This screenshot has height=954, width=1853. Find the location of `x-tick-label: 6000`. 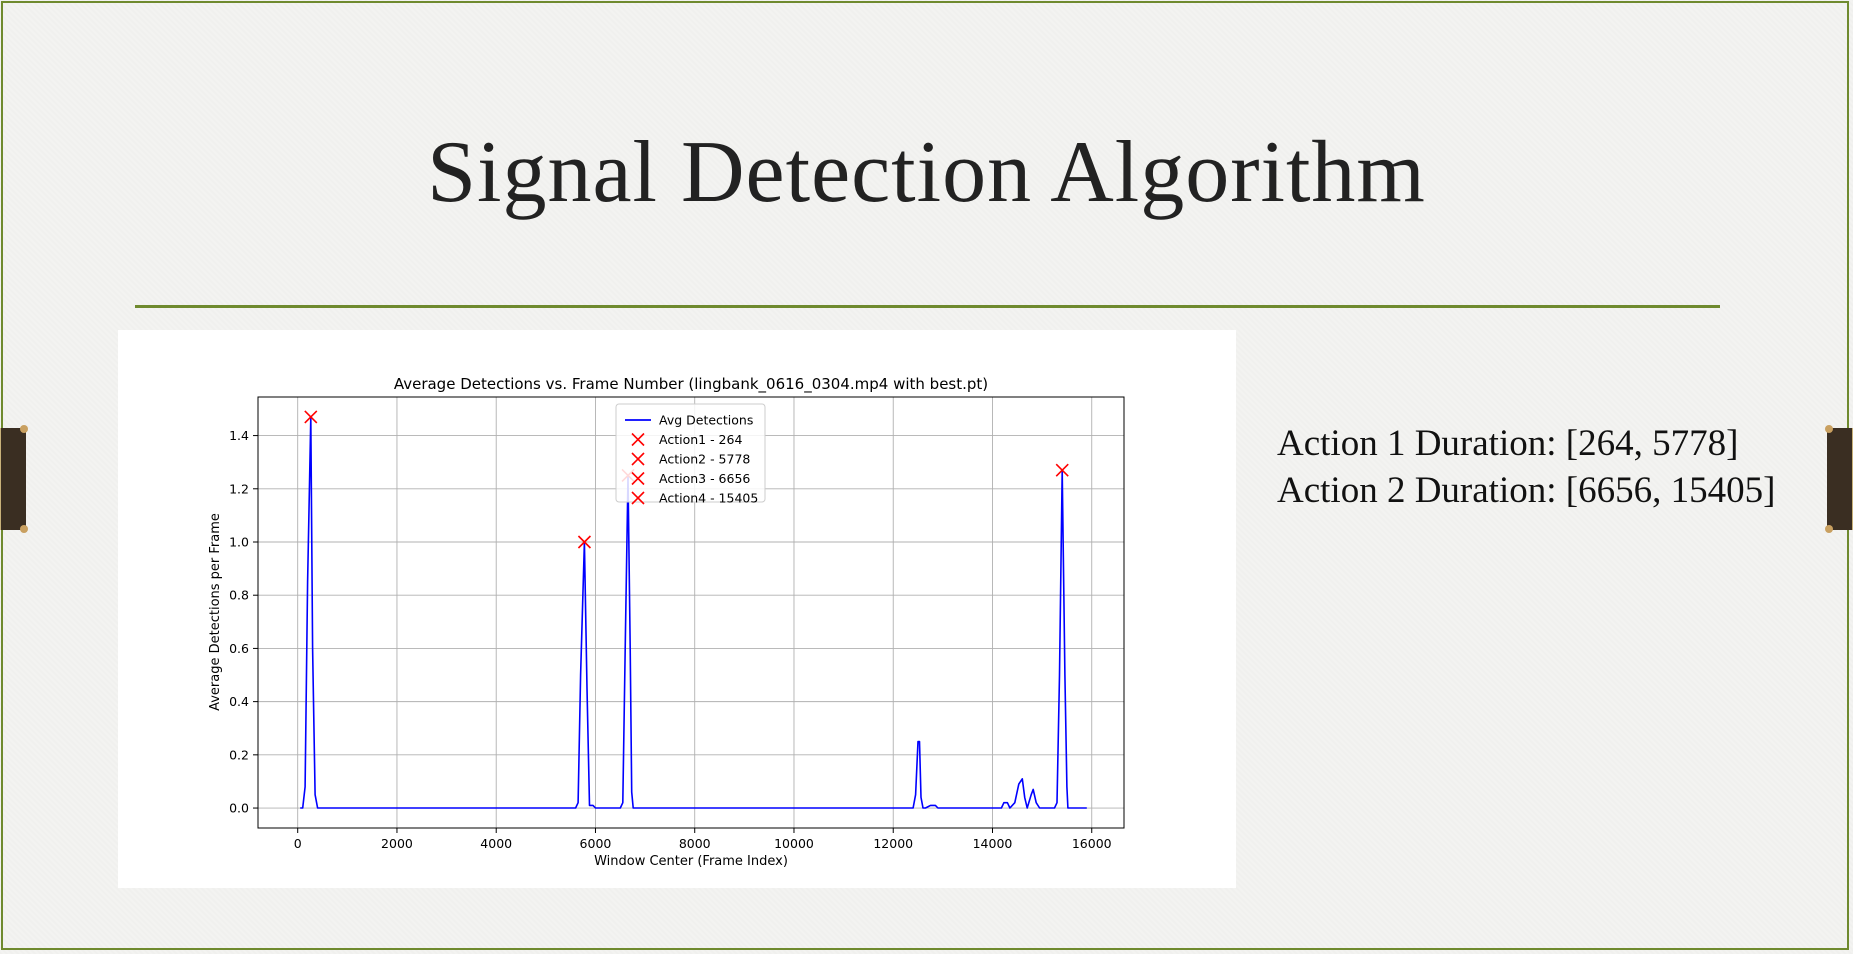

x-tick-label: 6000 is located at coordinates (596, 843).